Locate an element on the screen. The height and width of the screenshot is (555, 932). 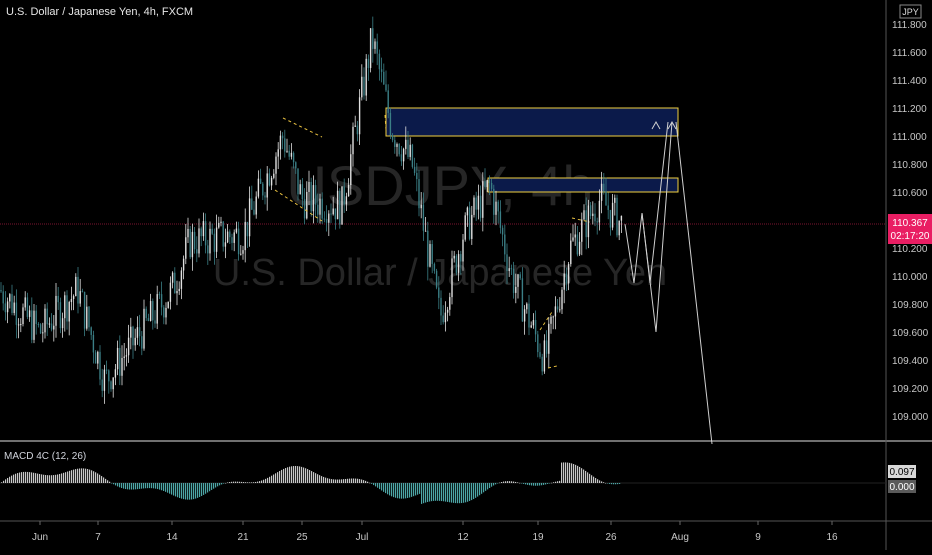
price-tick-label: 111.400 is located at coordinates (909, 81).